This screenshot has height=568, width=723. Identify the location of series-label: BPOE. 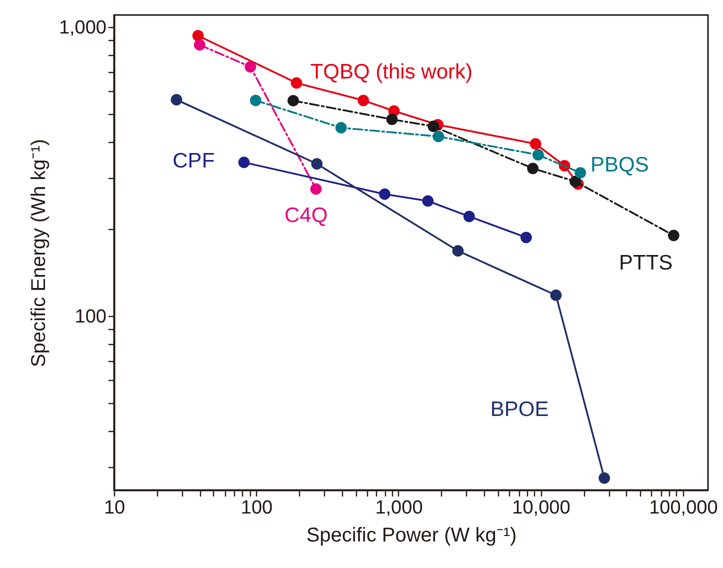
(519, 409).